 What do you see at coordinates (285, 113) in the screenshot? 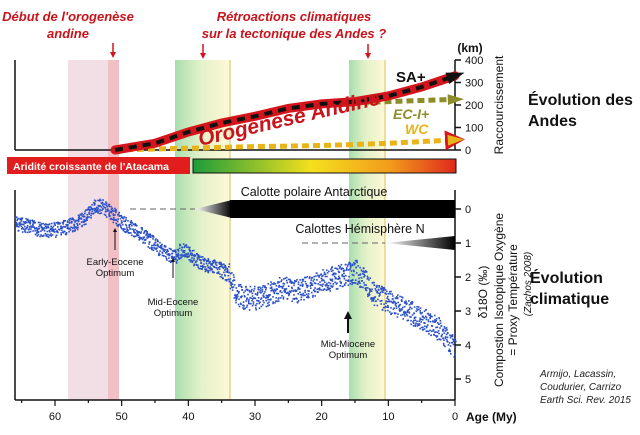
I see `series-sa-line` at bounding box center [285, 113].